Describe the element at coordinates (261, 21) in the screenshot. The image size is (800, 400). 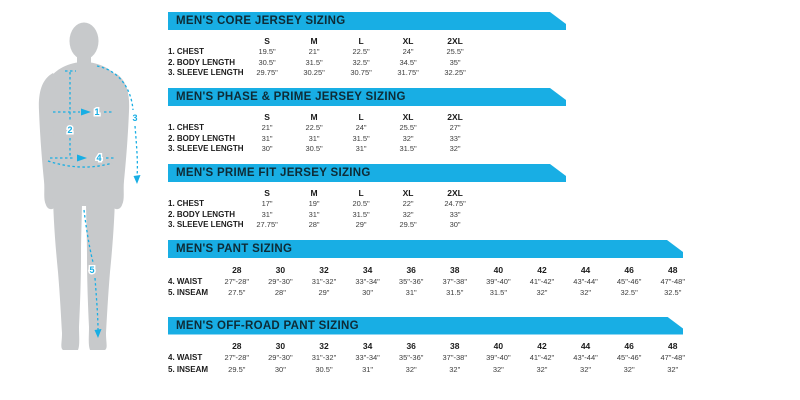
I see `table-title: MEN'S CORE JERSEY SIZING` at that location.